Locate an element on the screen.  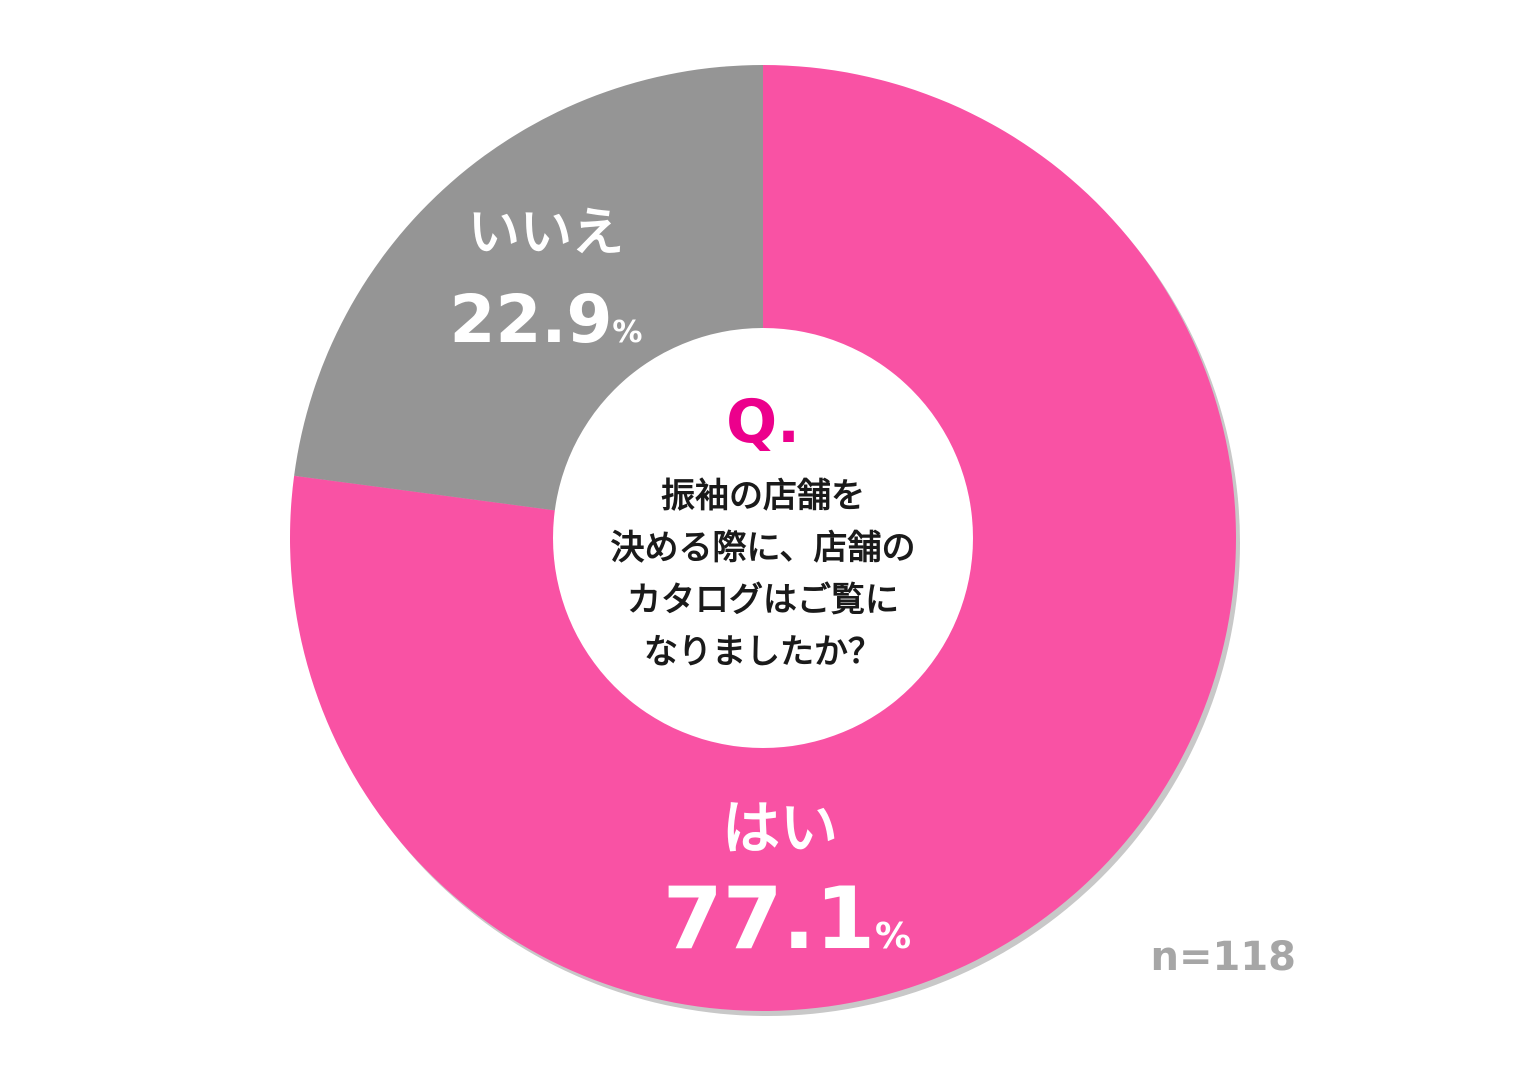
center-hole is located at coordinates (763, 538).